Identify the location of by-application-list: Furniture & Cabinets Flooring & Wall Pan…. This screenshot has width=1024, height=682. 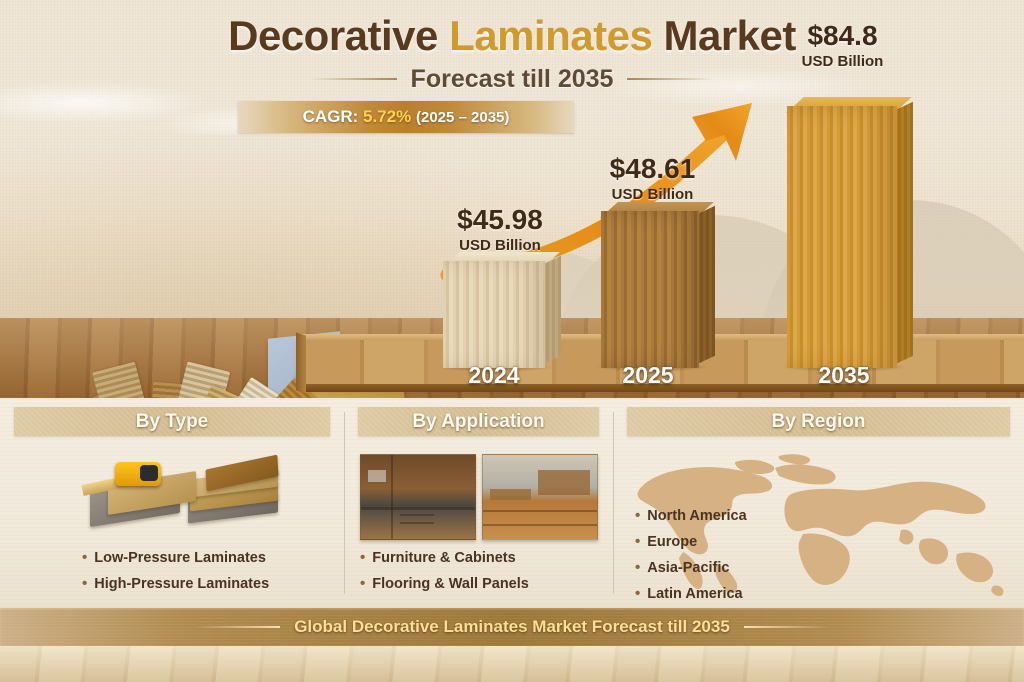
(494, 574).